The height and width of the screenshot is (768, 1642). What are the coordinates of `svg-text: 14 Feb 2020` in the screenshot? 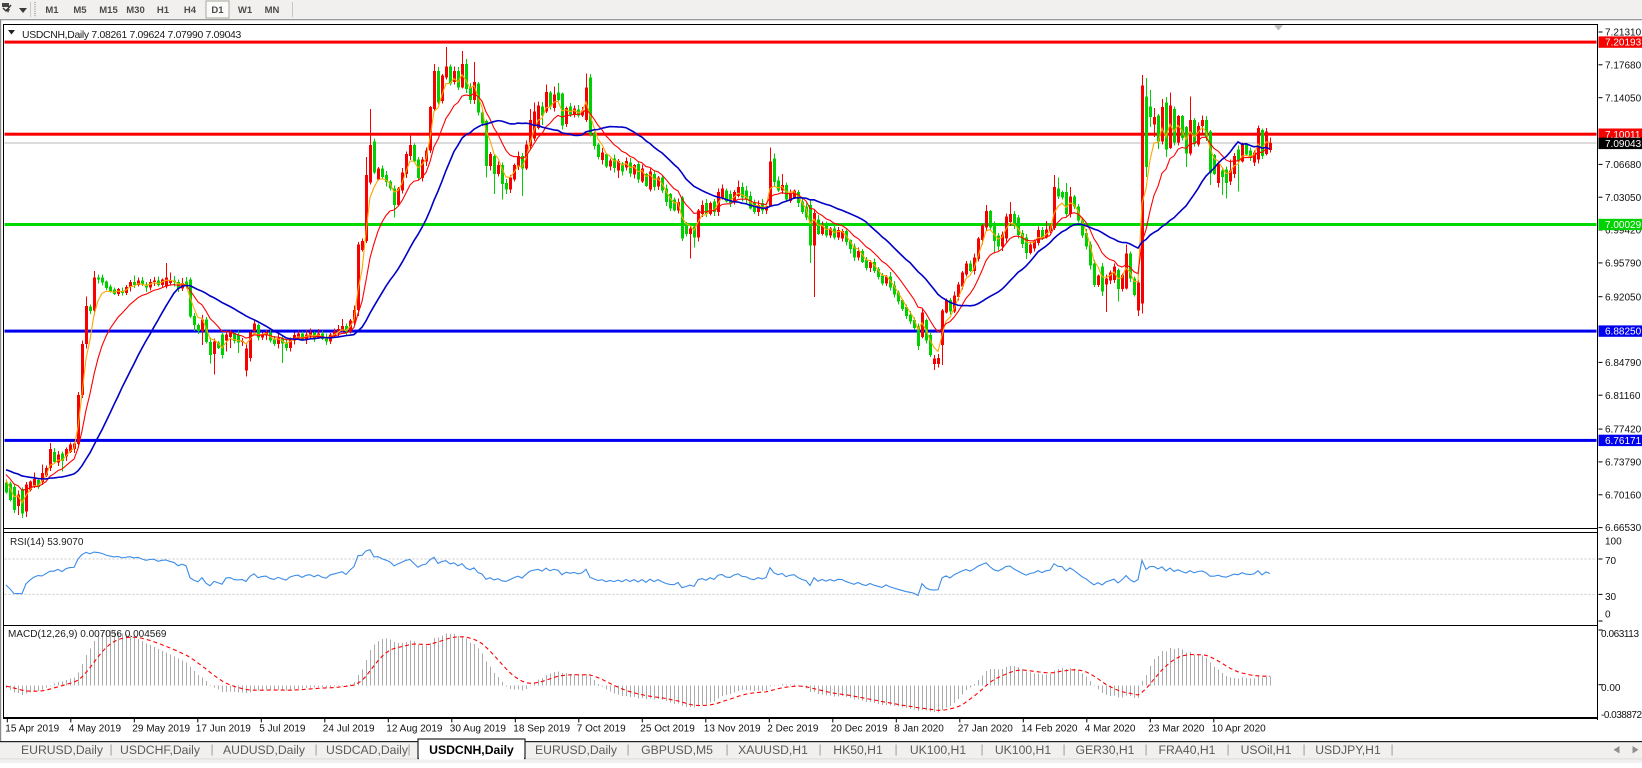 It's located at (1049, 729).